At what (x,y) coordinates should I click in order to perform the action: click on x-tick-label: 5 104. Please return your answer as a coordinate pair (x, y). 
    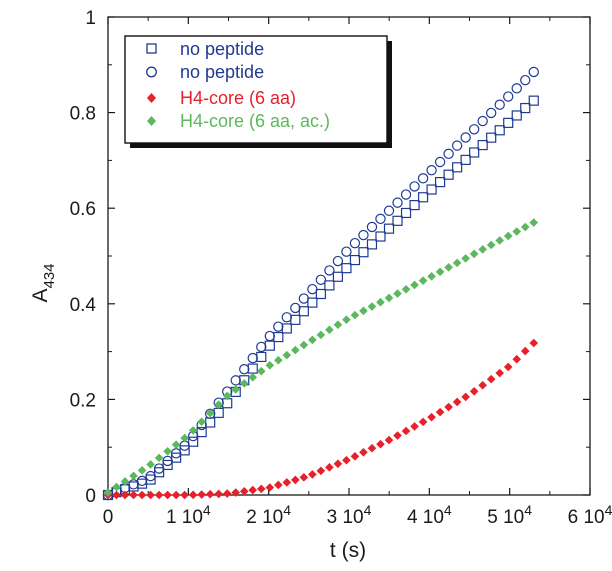
    Looking at the image, I should click on (509, 515).